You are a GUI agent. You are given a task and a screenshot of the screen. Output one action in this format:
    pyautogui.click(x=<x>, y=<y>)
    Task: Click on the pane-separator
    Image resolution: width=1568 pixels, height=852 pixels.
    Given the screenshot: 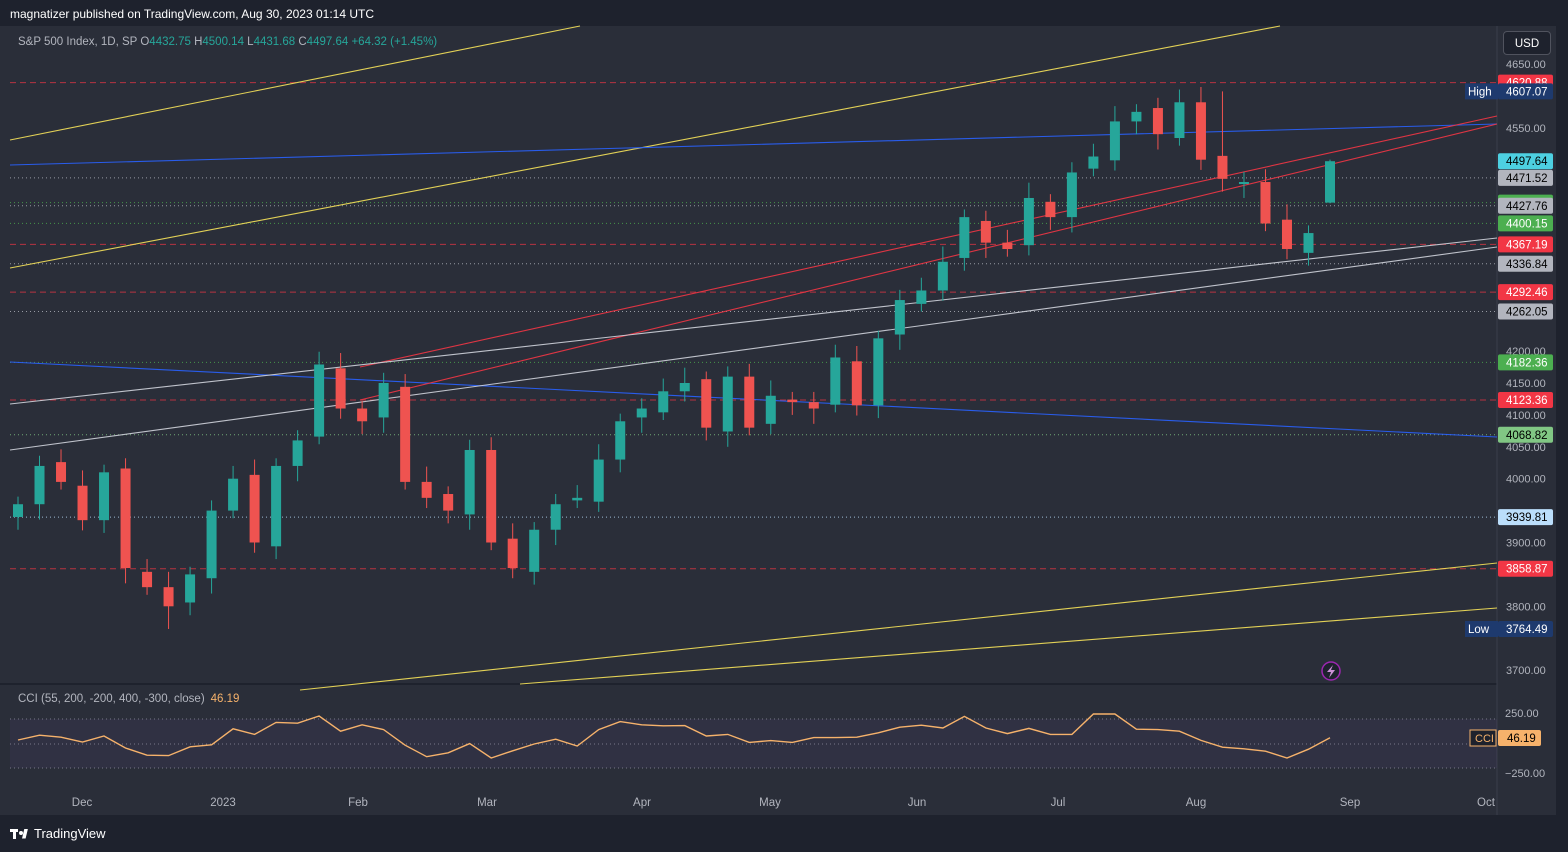 What is the action you would take?
    pyautogui.click(x=778, y=684)
    